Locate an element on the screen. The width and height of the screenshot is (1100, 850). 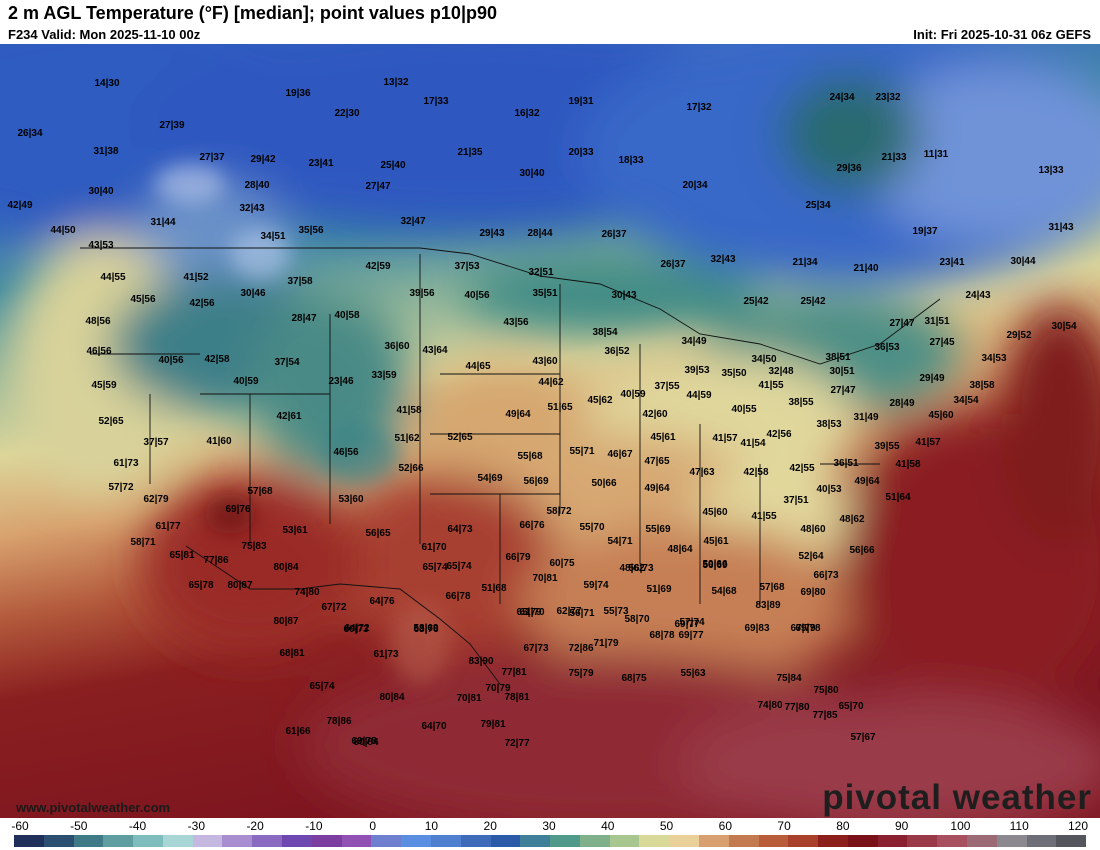
point-value: 30|51 is located at coordinates (841, 371).